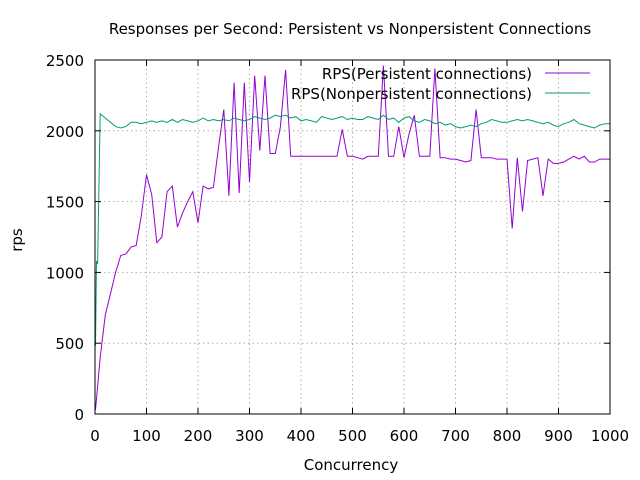 The width and height of the screenshot is (640, 480). What do you see at coordinates (65, 61) in the screenshot?
I see `y-tick-label: 2500` at bounding box center [65, 61].